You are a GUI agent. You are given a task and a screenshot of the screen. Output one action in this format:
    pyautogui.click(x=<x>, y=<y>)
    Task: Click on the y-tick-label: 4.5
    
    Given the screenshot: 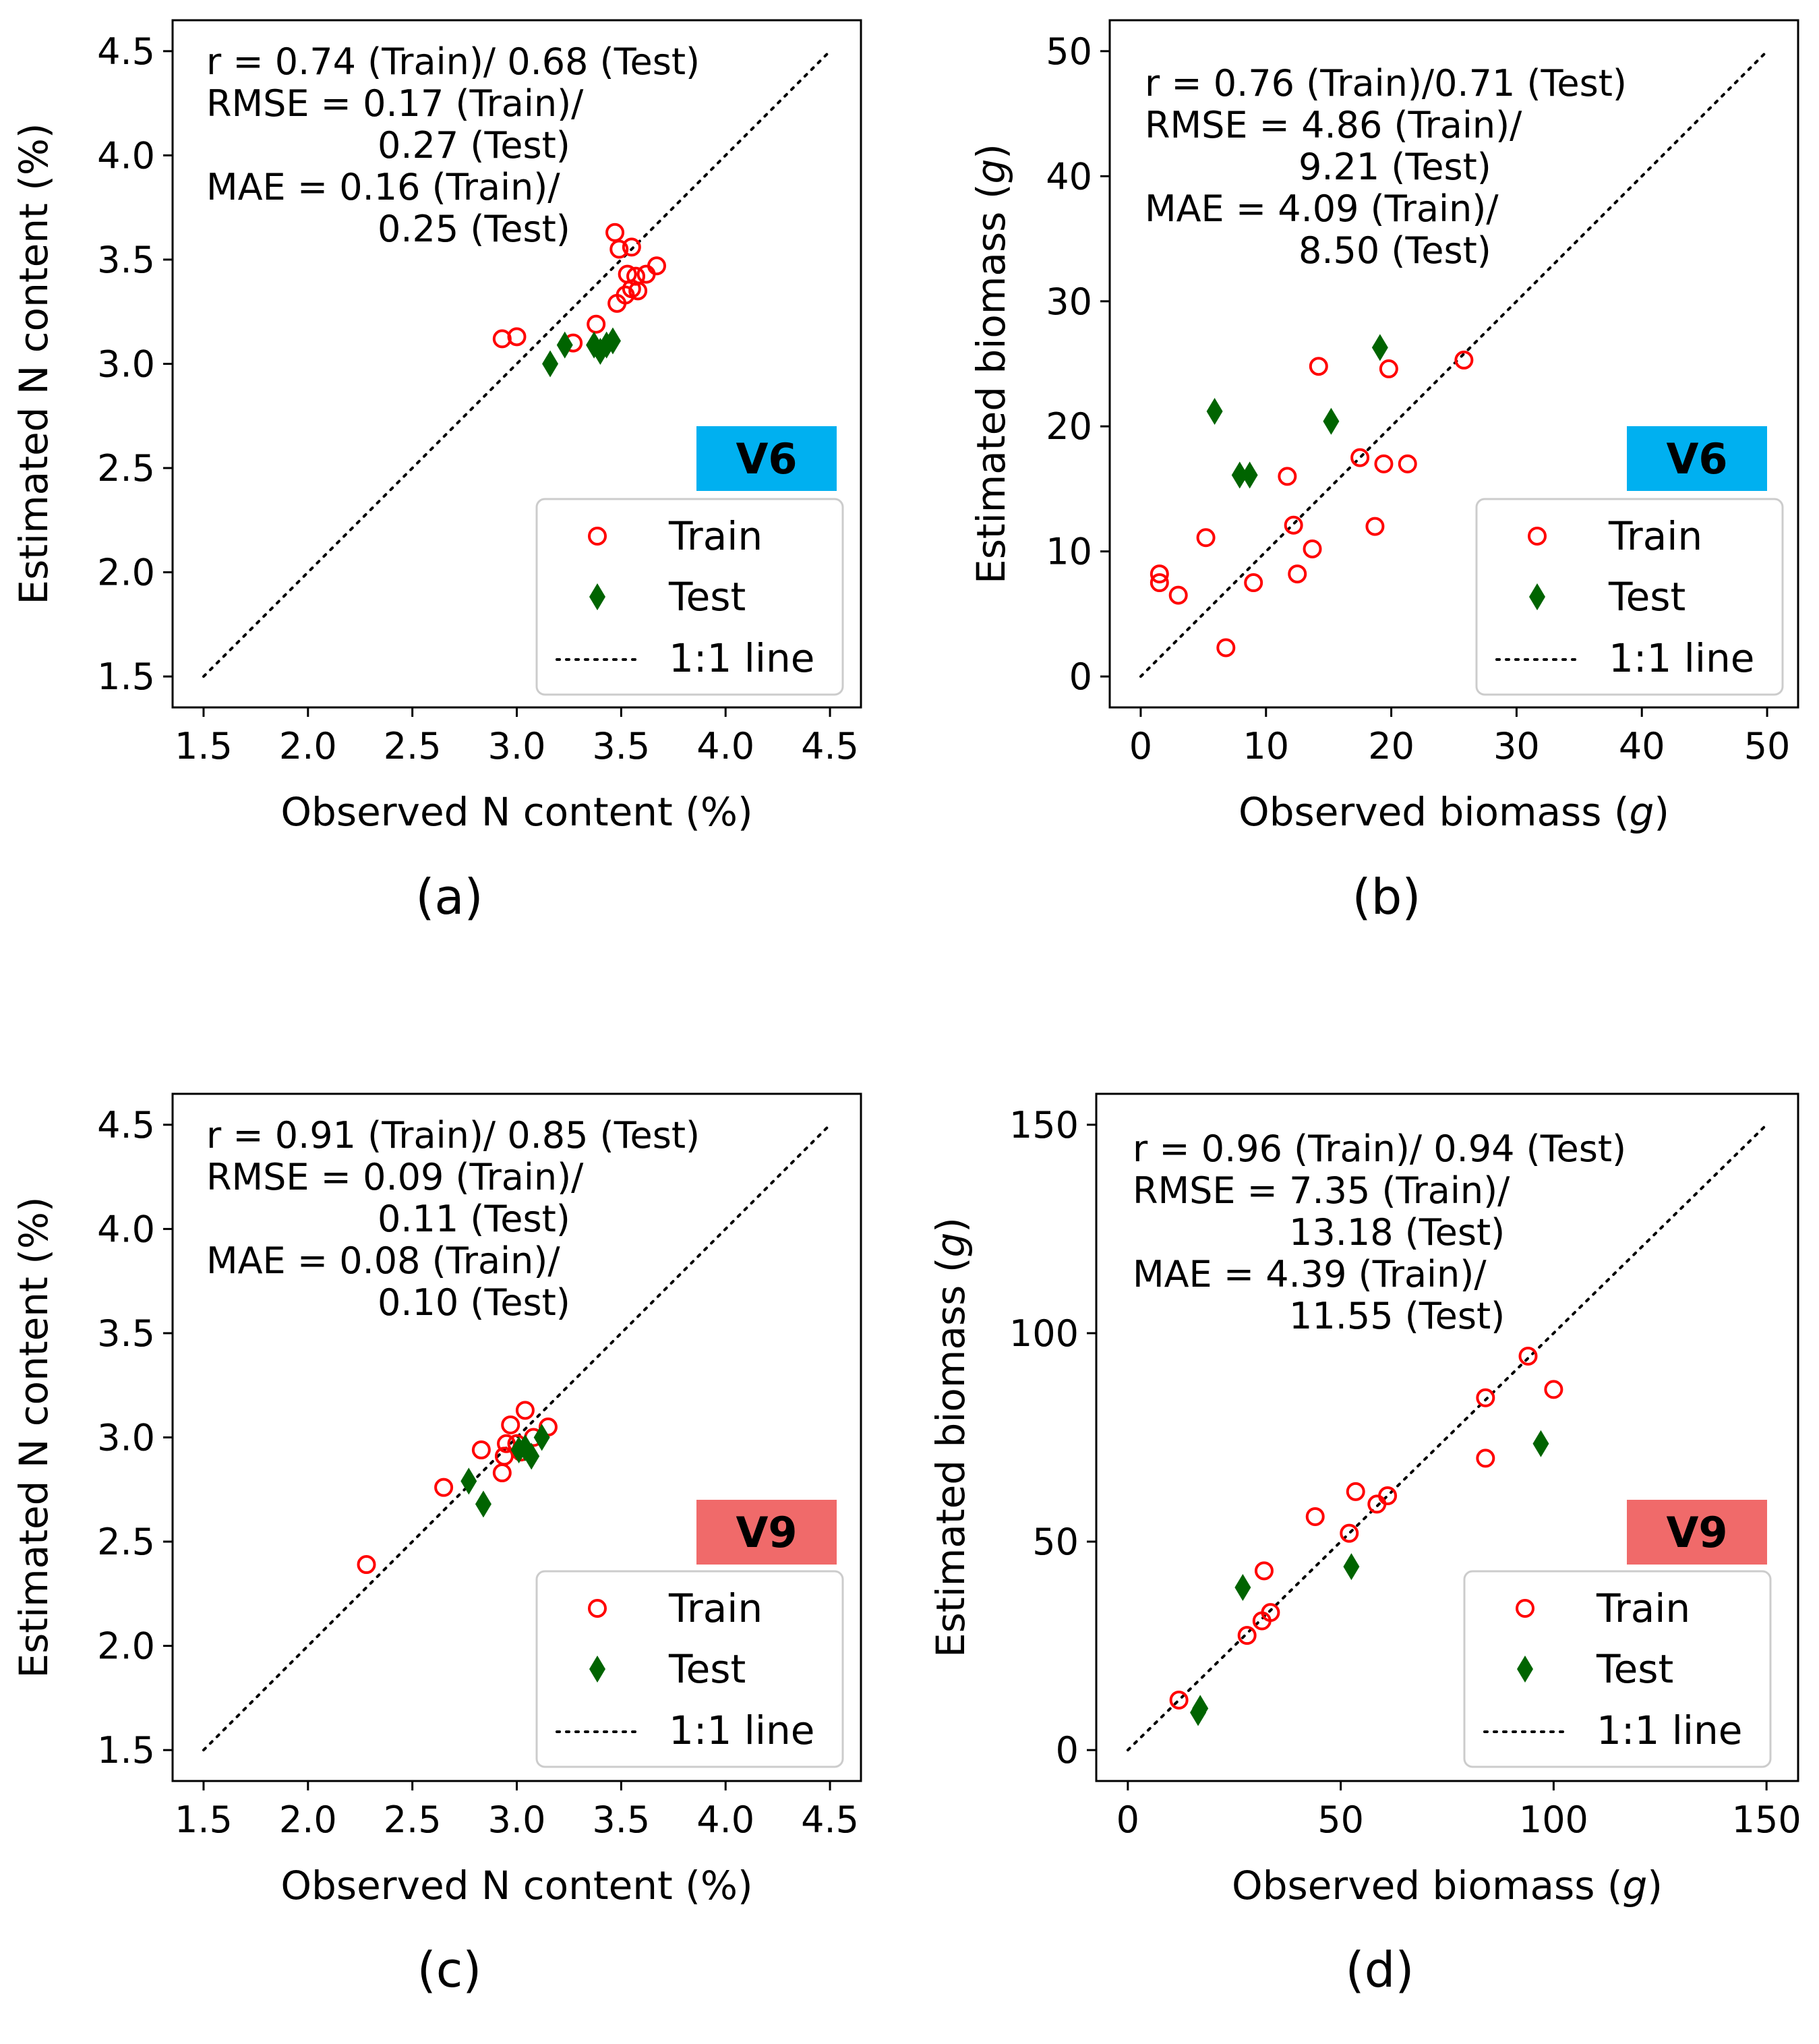 What is the action you would take?
    pyautogui.click(x=126, y=51)
    